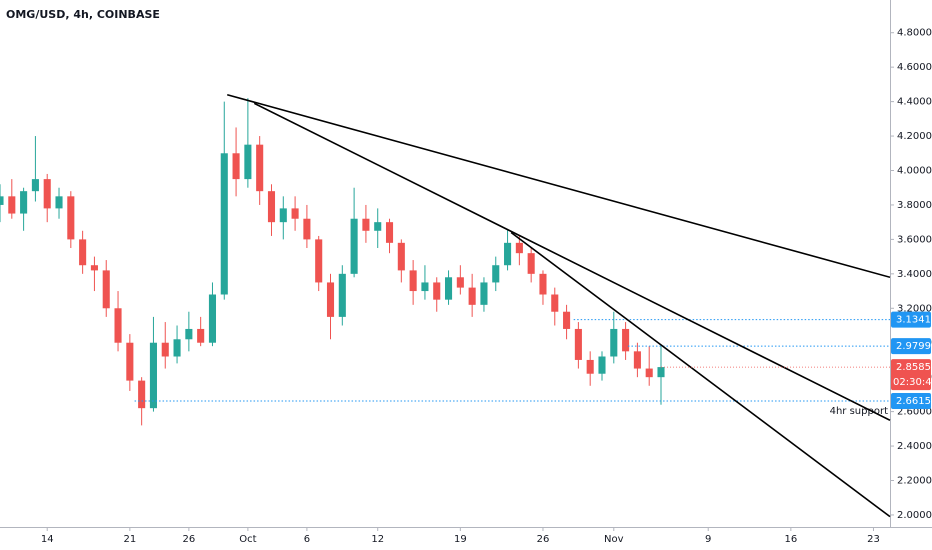 This screenshot has height=550, width=932. What do you see at coordinates (912, 382) in the screenshot?
I see `countdown: 02:30:42` at bounding box center [912, 382].